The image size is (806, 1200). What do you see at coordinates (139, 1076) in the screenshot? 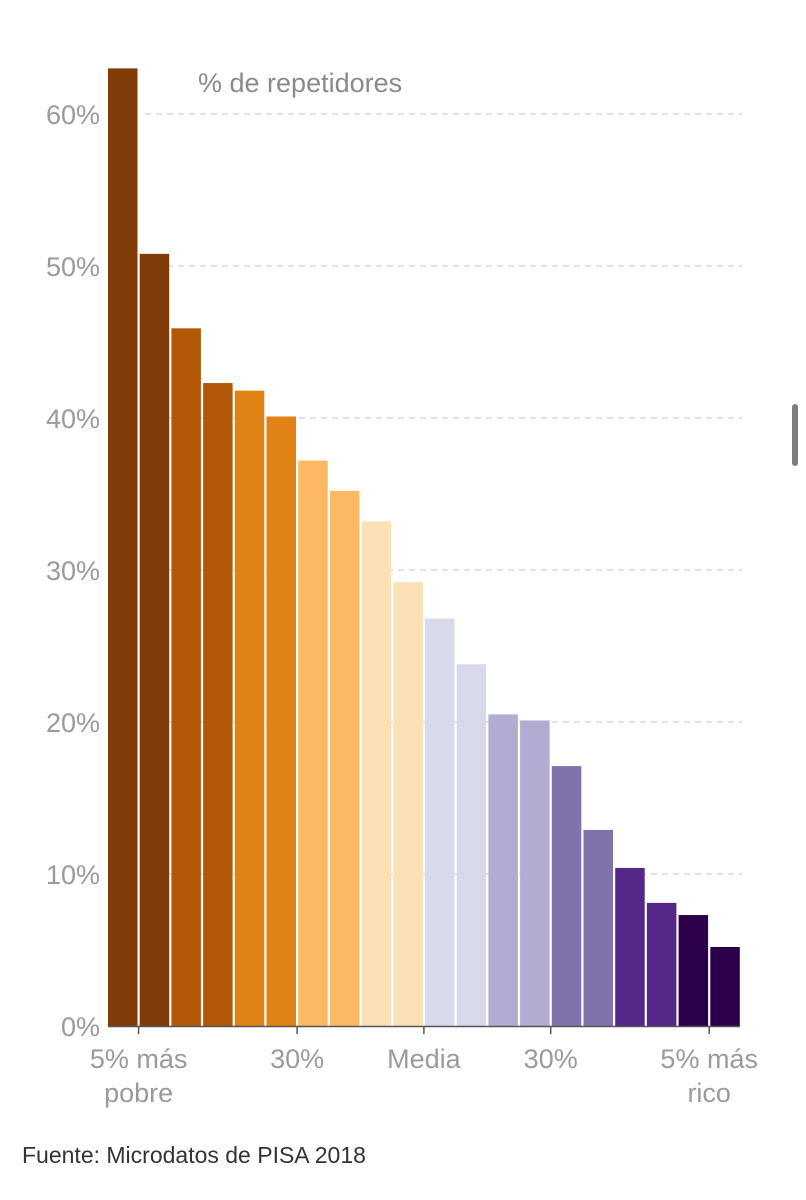
I see `x-tick-label: 5% más pobre` at bounding box center [139, 1076].